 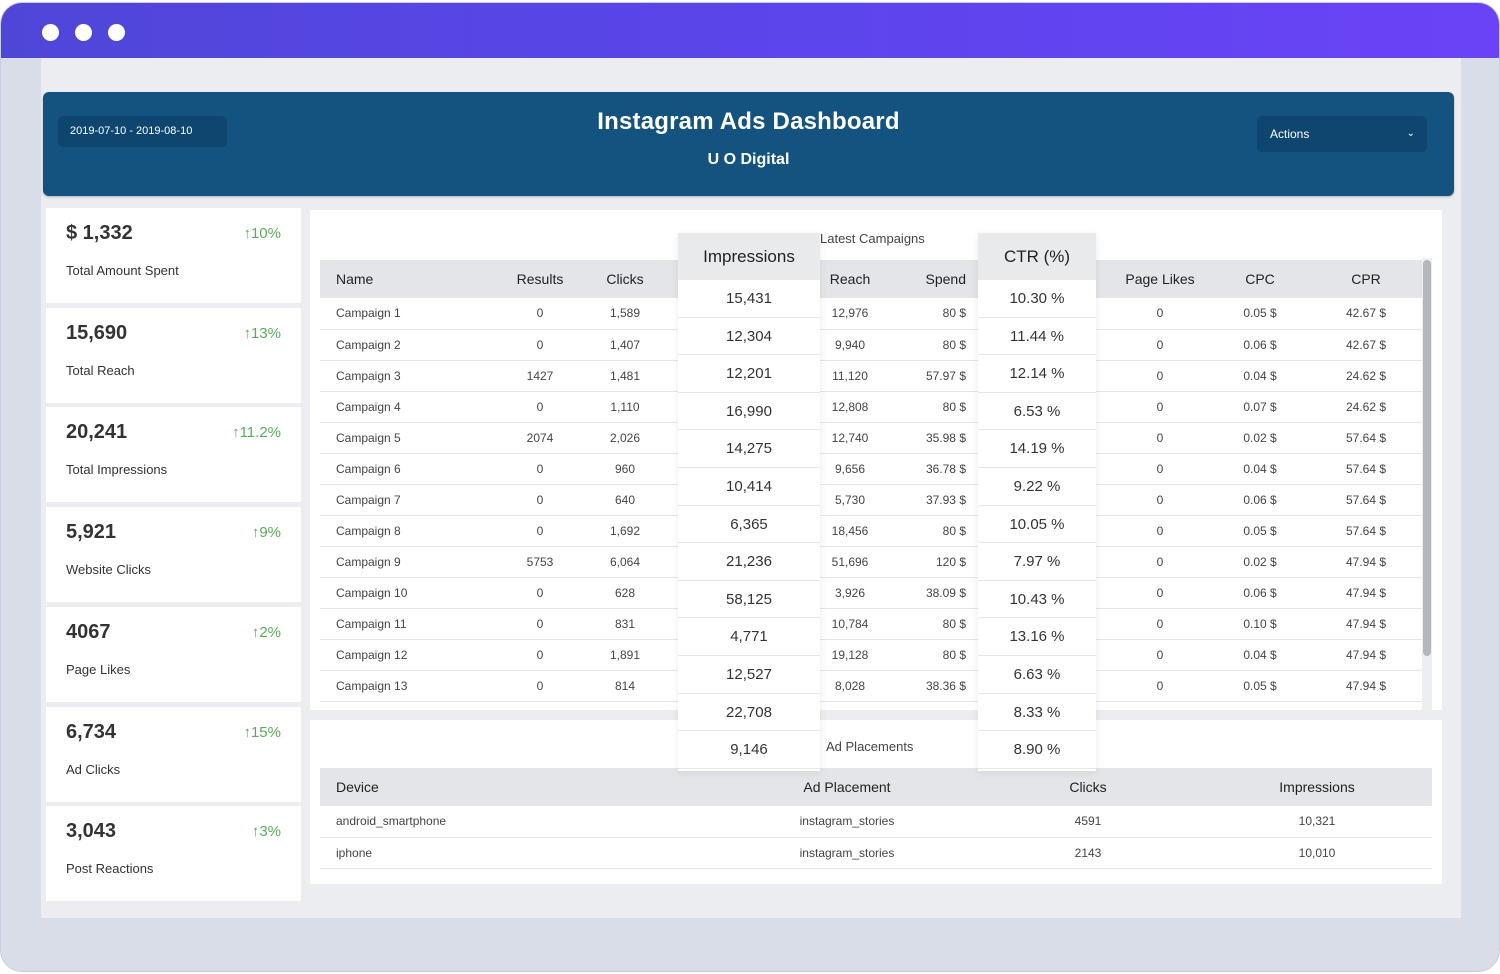 I want to click on kpi-value: 5,921, so click(x=91, y=532).